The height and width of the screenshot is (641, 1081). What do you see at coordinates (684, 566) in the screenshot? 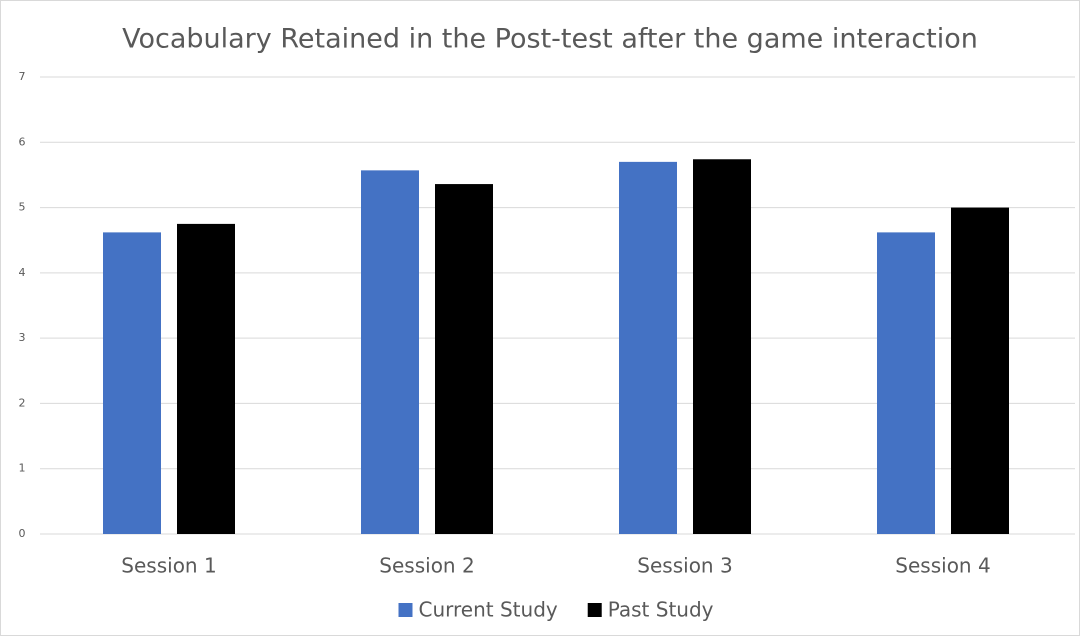
I see `x-tick-label: Session 3` at bounding box center [684, 566].